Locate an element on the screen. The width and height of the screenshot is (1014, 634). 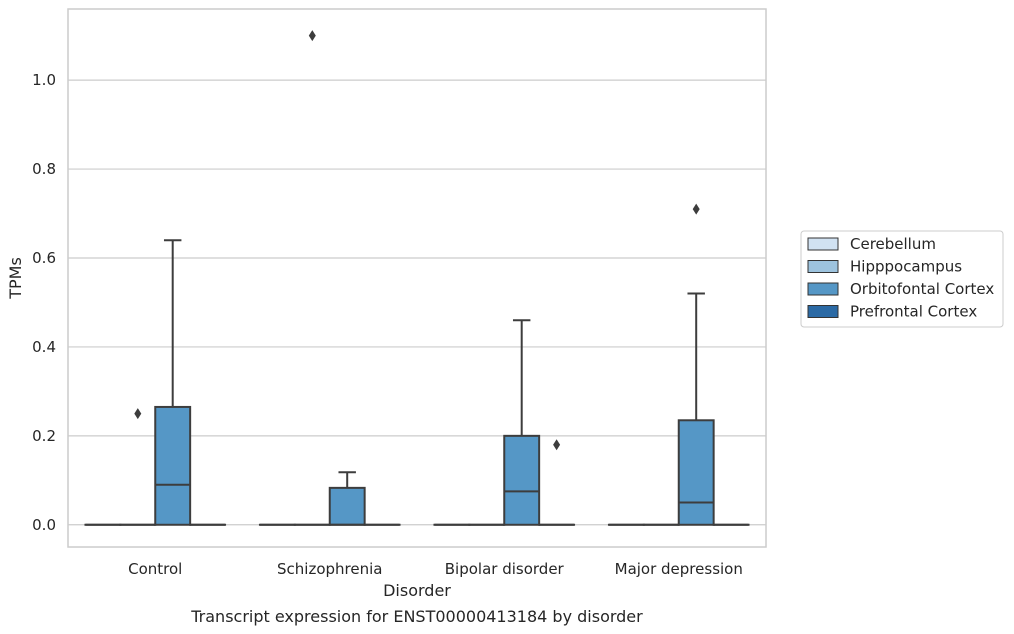
y-axis-ticks: 0.0 0.2 0.4 0.6 0.8 1.0 is located at coordinates (44, 302).